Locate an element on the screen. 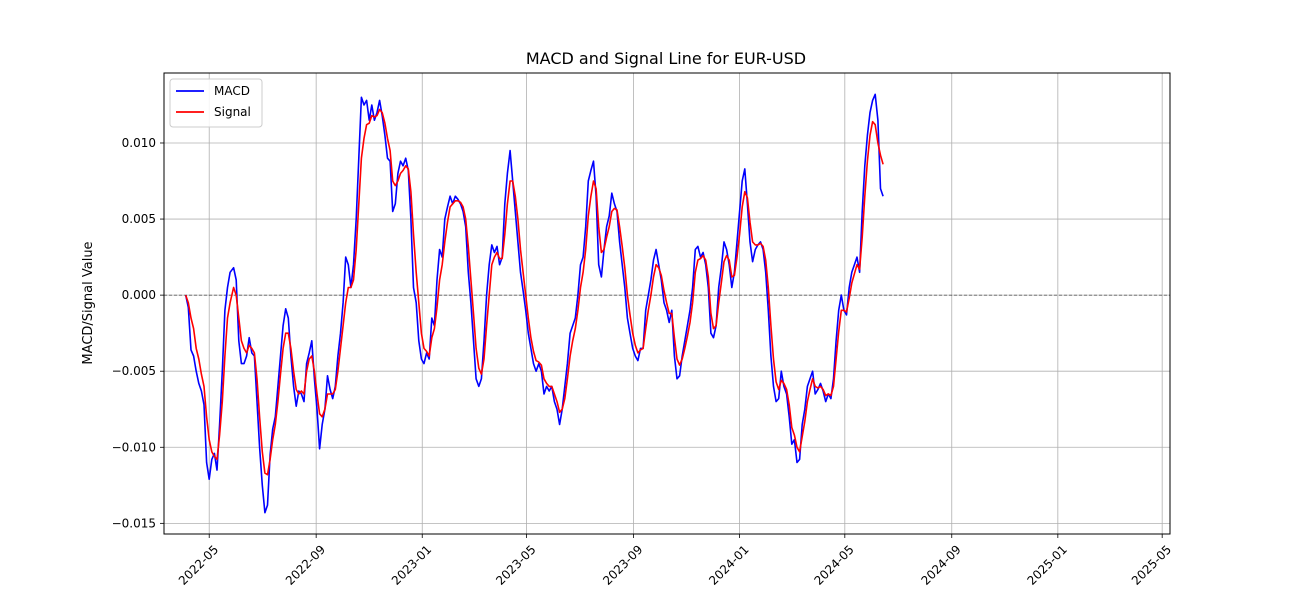  y-tick-label: 0.005 is located at coordinates (139, 219).